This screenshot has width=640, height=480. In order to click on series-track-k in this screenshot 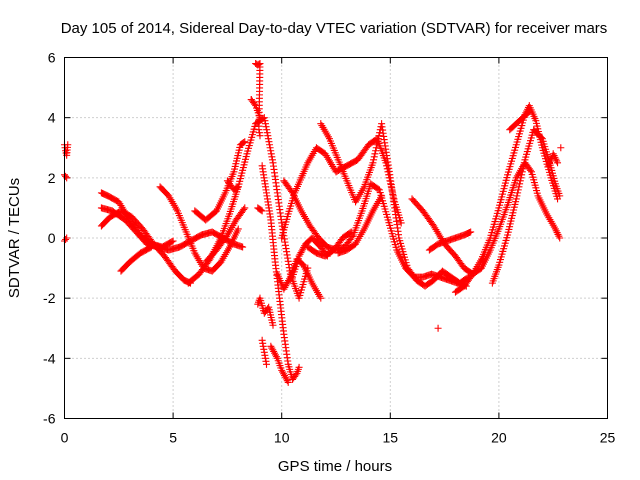, I will do `click(225, 235)`.